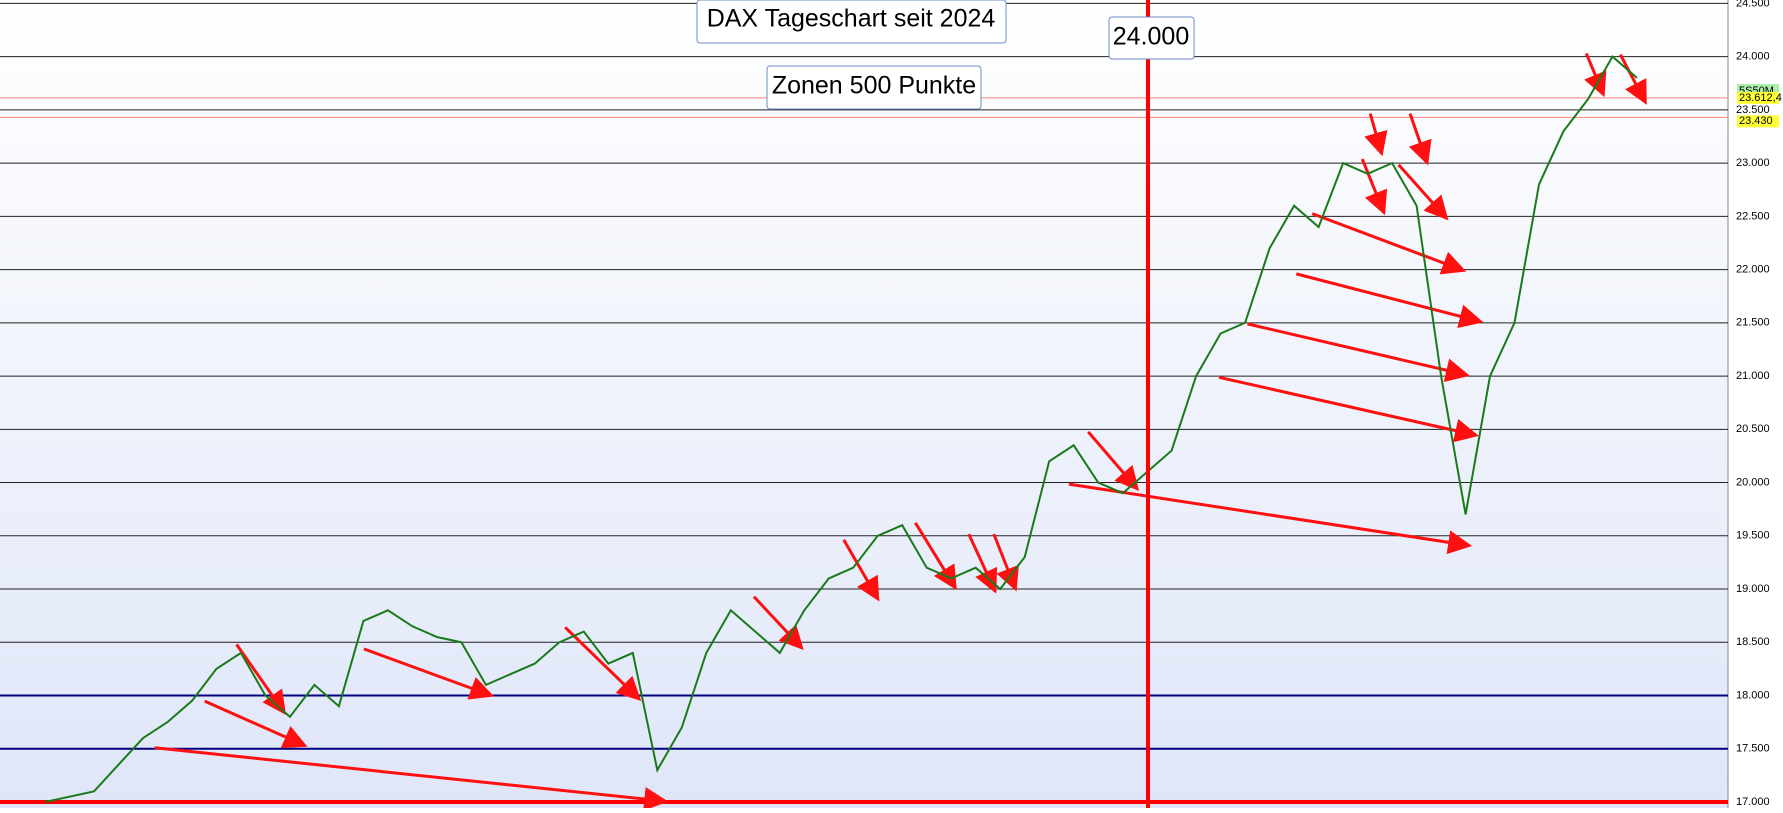 The width and height of the screenshot is (1783, 813). What do you see at coordinates (1753, 4) in the screenshot?
I see `y-tick-label: 24.500` at bounding box center [1753, 4].